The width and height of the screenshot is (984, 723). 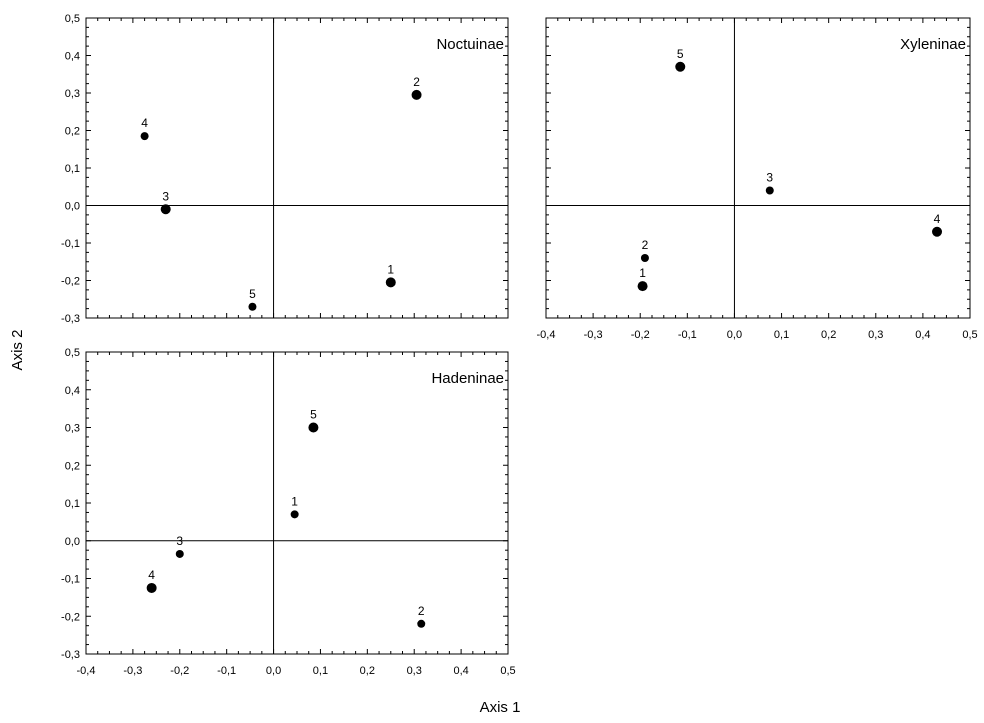 What do you see at coordinates (933, 44) in the screenshot?
I see `panel-title: Xyleninae` at bounding box center [933, 44].